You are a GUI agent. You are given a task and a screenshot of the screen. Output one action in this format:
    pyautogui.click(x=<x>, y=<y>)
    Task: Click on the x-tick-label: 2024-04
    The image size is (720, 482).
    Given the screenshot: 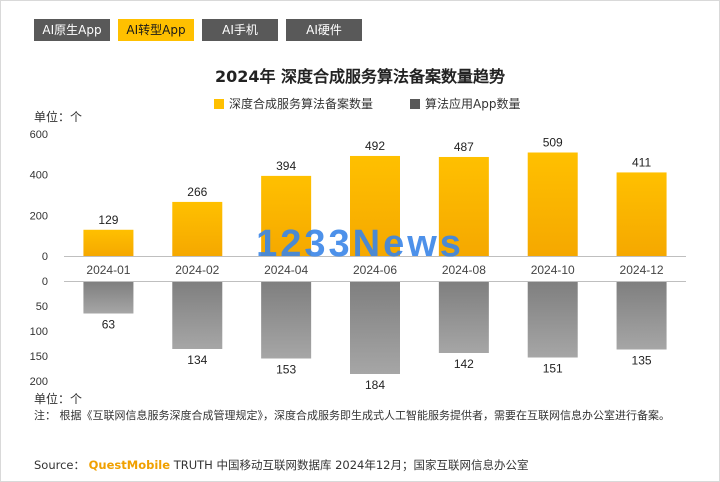 What is the action you would take?
    pyautogui.click(x=286, y=270)
    